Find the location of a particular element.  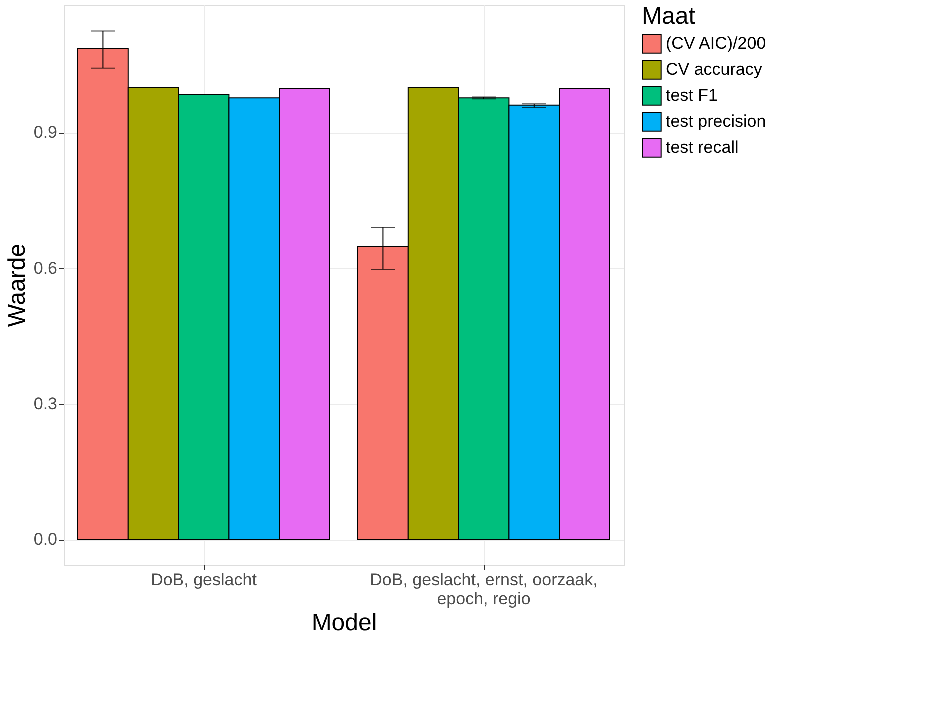

y-tick-label: 0.0 is located at coordinates (46, 540).